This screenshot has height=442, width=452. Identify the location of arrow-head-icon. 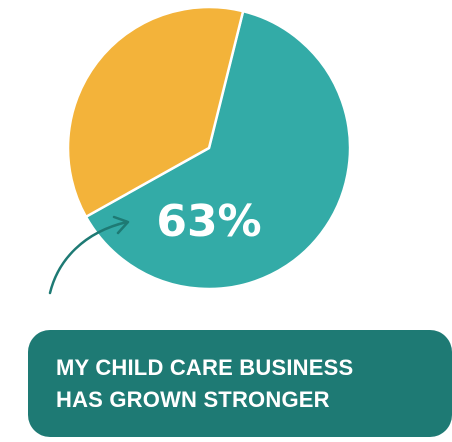
(121, 225).